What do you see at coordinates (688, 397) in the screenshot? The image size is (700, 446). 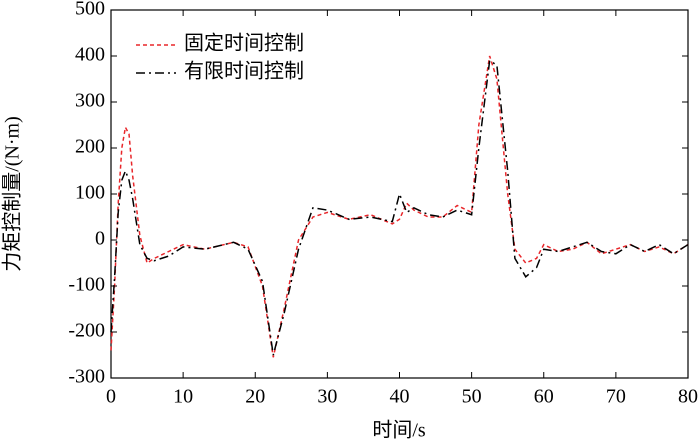 I see `x-tick-label: 80` at bounding box center [688, 397].